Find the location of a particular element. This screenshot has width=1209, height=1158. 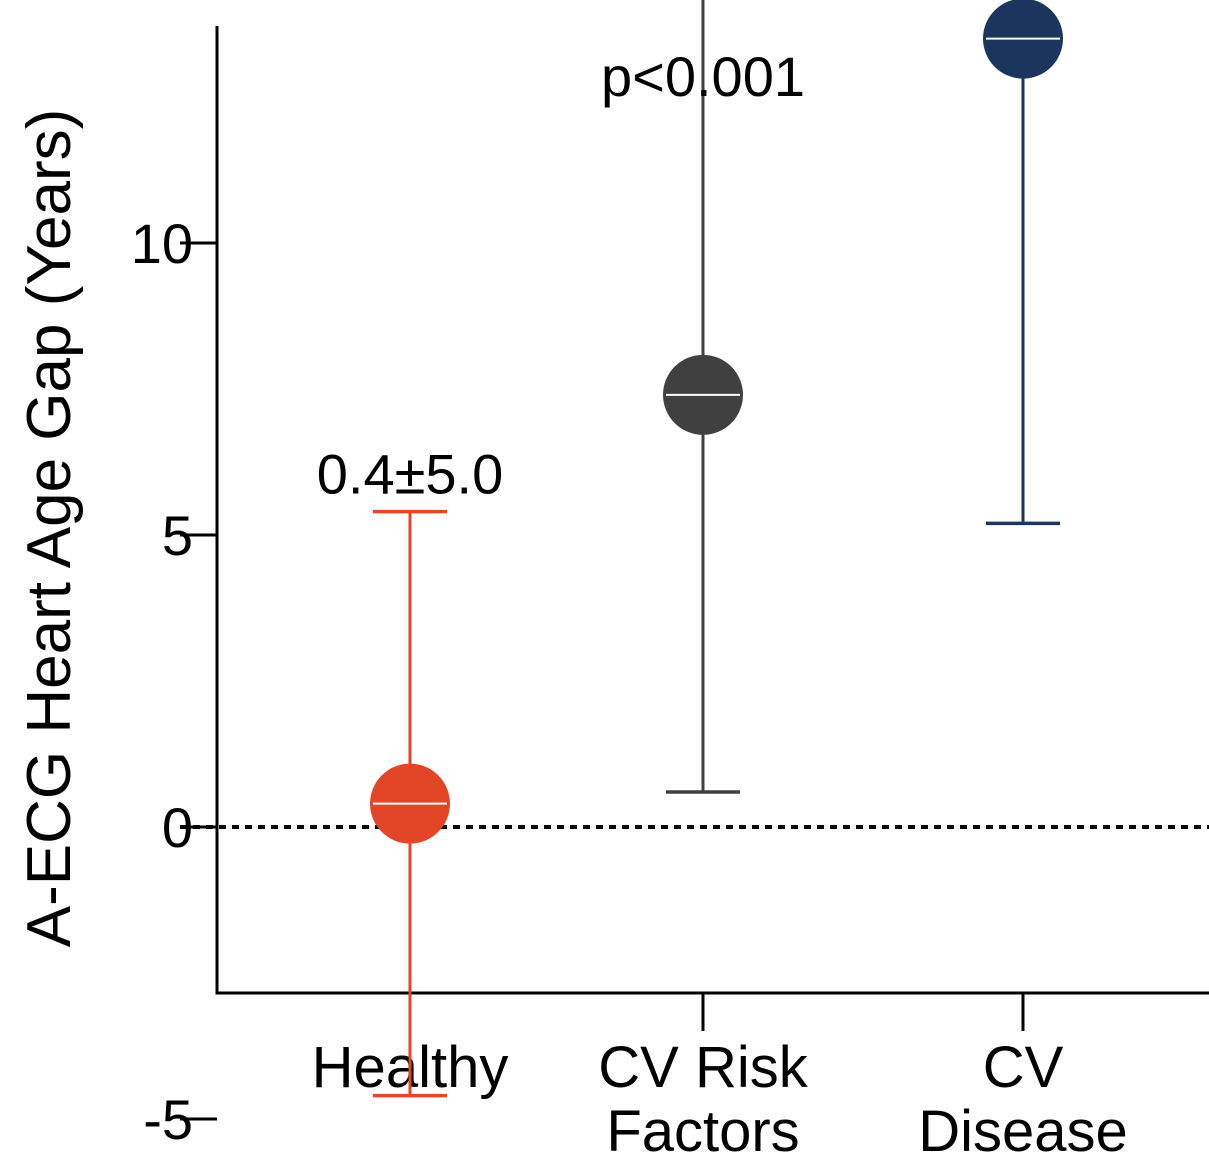

y-tick-label: 5 is located at coordinates (177, 535).